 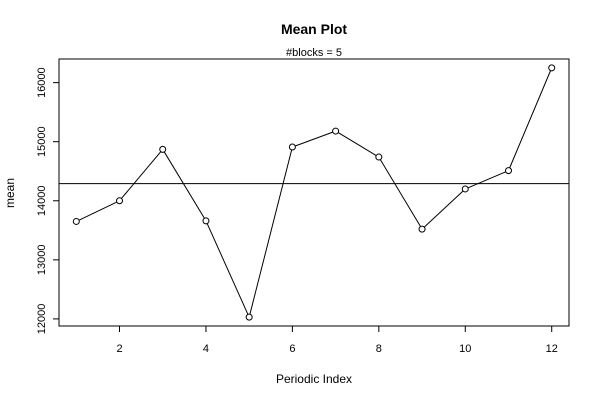 What do you see at coordinates (42, 141) in the screenshot?
I see `y-tick-label: 15000` at bounding box center [42, 141].